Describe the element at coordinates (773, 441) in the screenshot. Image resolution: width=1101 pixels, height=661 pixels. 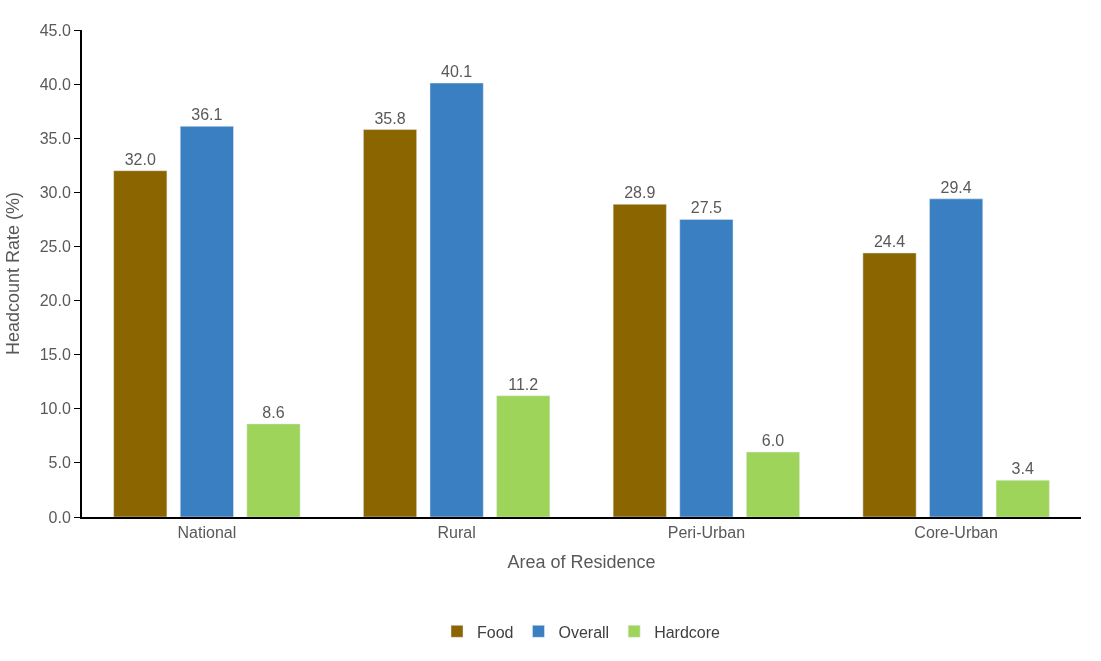
I see `data-label: 6.0` at that location.